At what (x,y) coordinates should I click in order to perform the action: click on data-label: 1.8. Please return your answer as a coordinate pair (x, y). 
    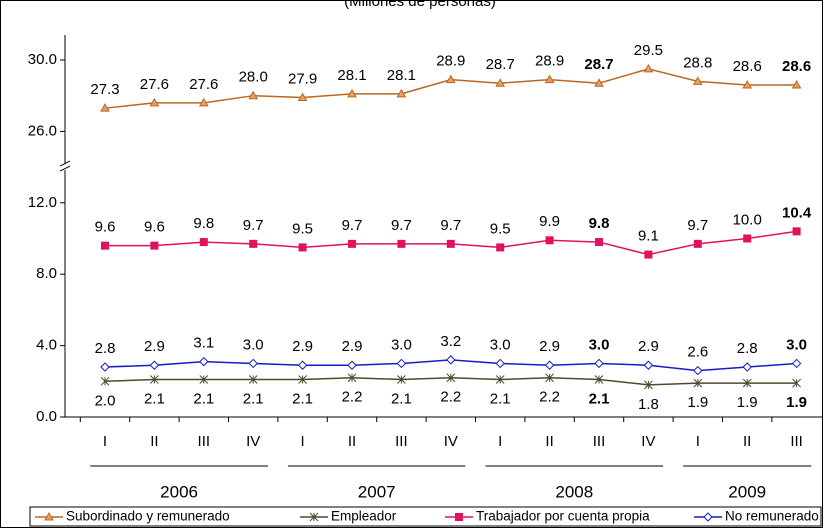
    Looking at the image, I should click on (648, 404).